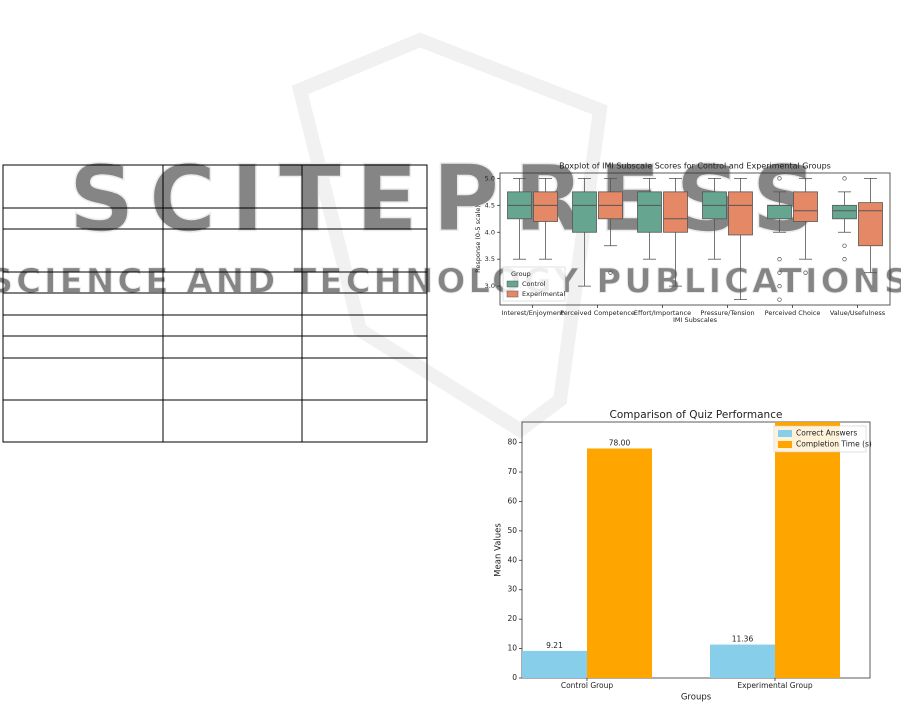  Describe the element at coordinates (512, 500) in the screenshot. I see `y-tick-label: 60` at that location.